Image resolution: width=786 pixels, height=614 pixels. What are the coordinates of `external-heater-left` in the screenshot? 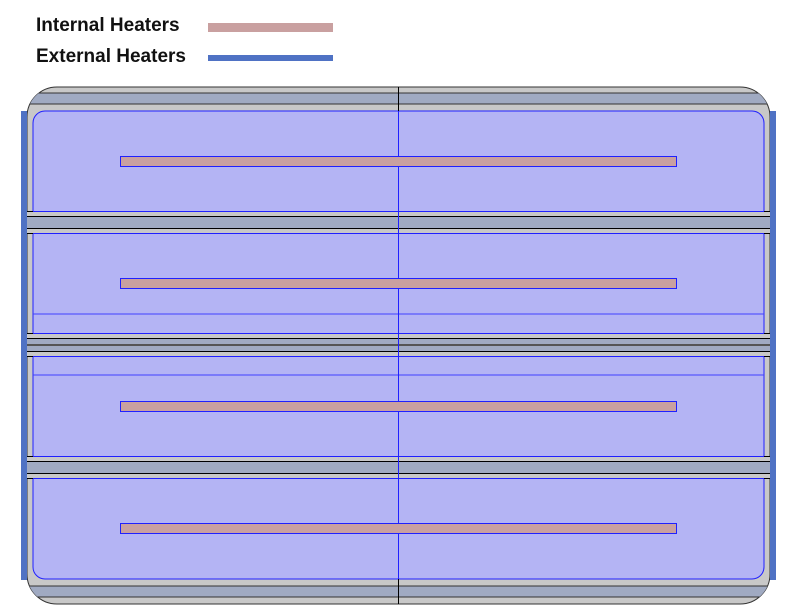 It's located at (24, 345).